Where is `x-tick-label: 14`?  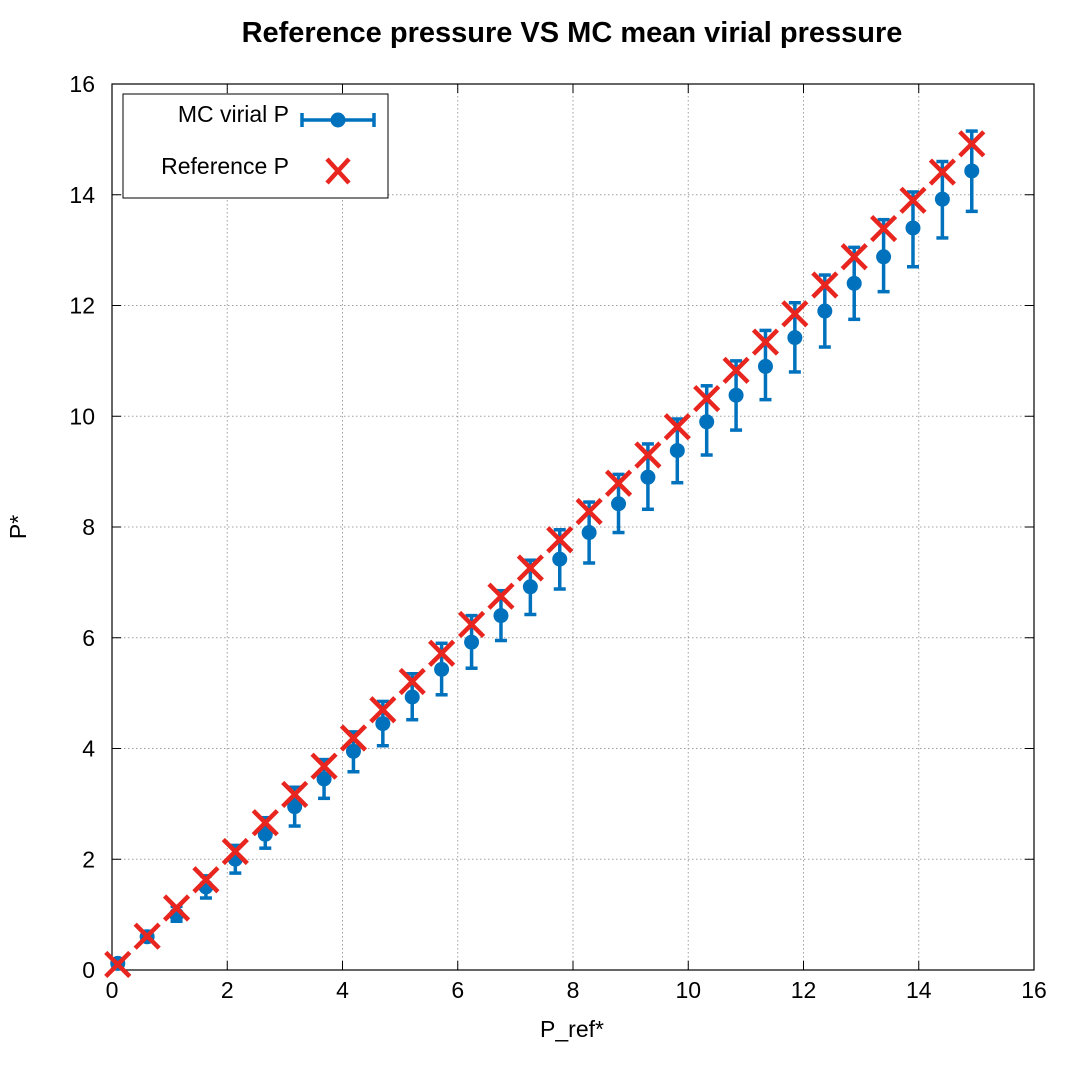 x-tick-label: 14 is located at coordinates (919, 990).